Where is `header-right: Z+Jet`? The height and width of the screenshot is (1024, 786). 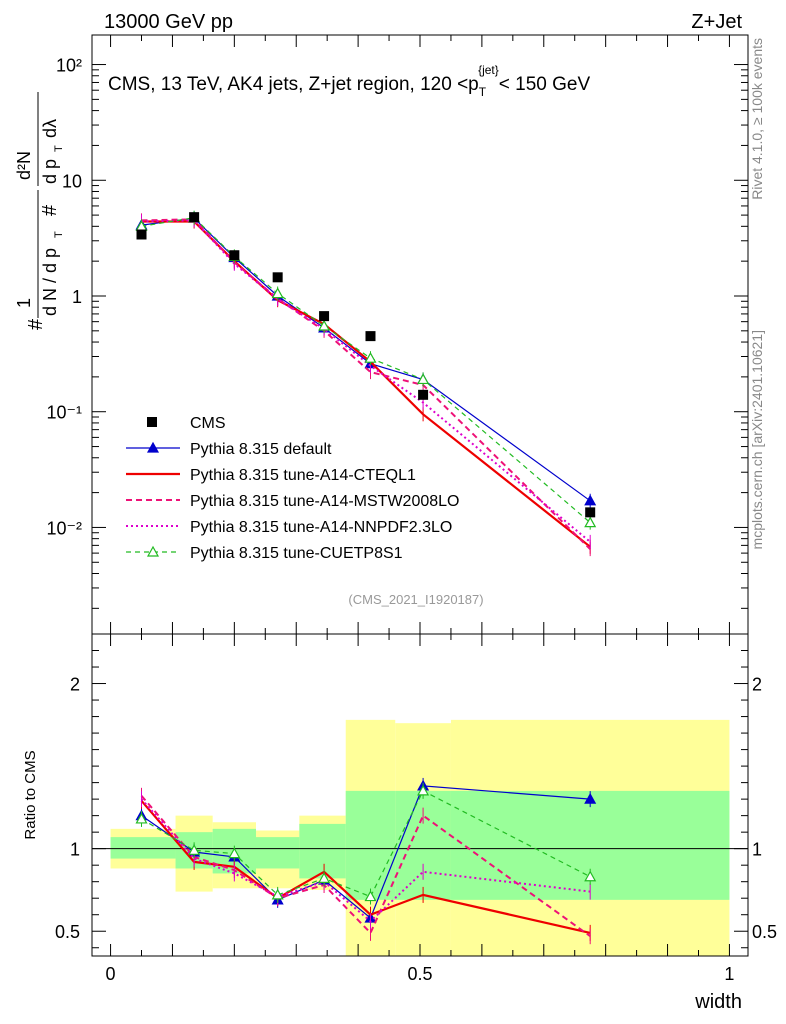
header-right: Z+Jet is located at coordinates (716, 22).